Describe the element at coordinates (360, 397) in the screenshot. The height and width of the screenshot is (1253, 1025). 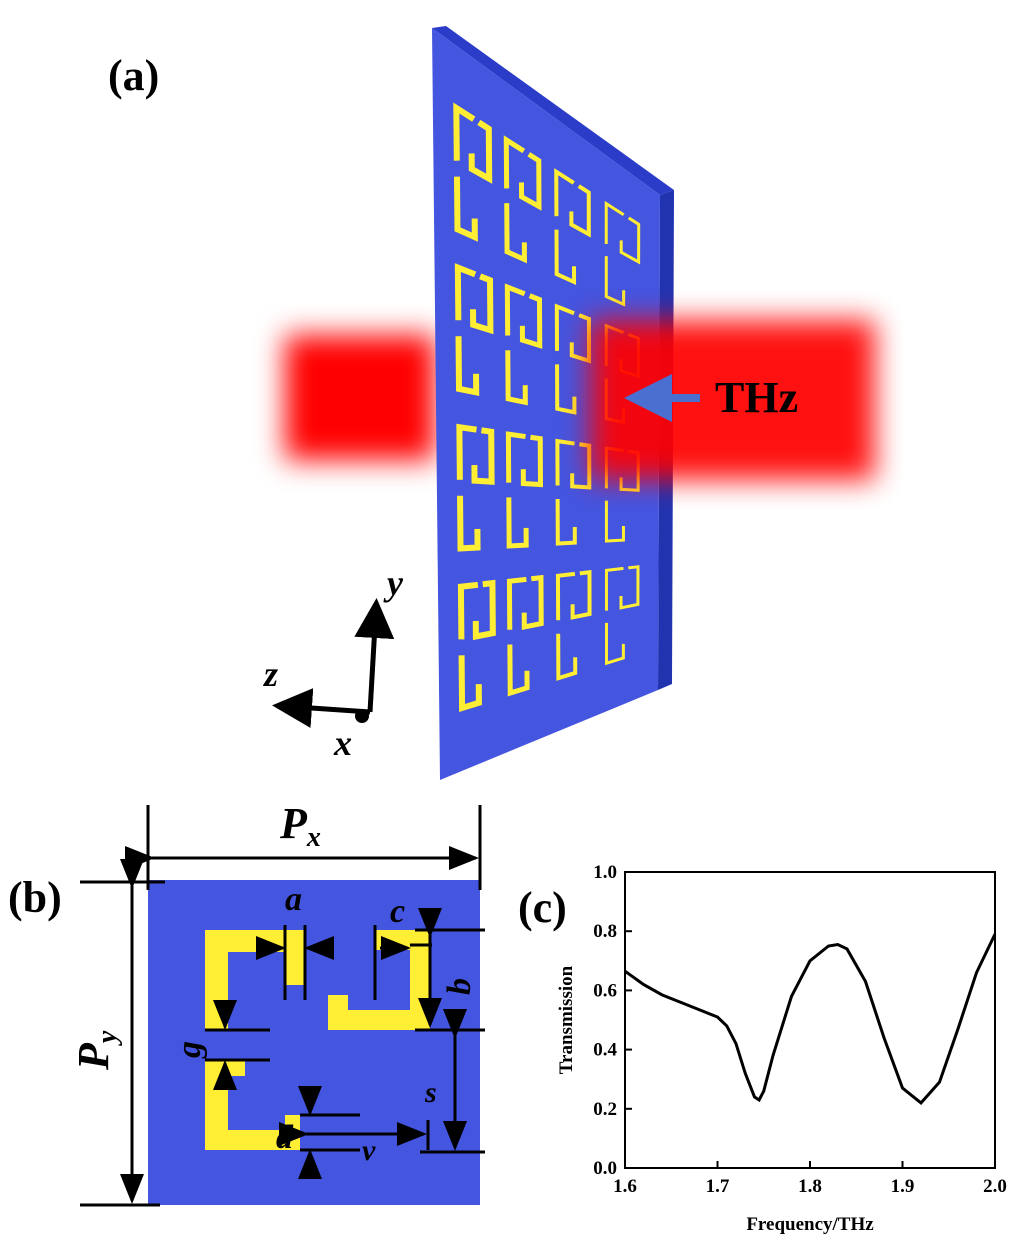
I see `beam` at that location.